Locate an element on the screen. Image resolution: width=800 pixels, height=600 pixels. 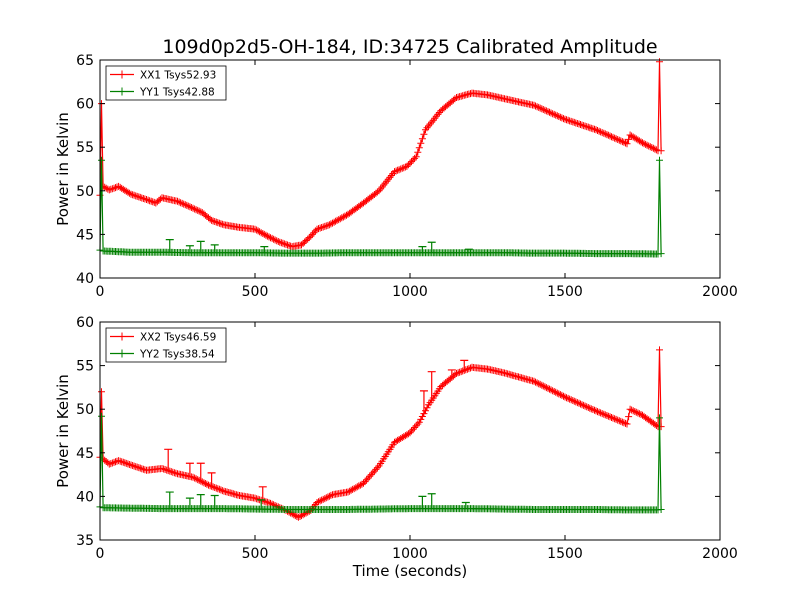
legend: XX1 Tsys52.93 YY1 Tsys42.88 is located at coordinates (166, 83).